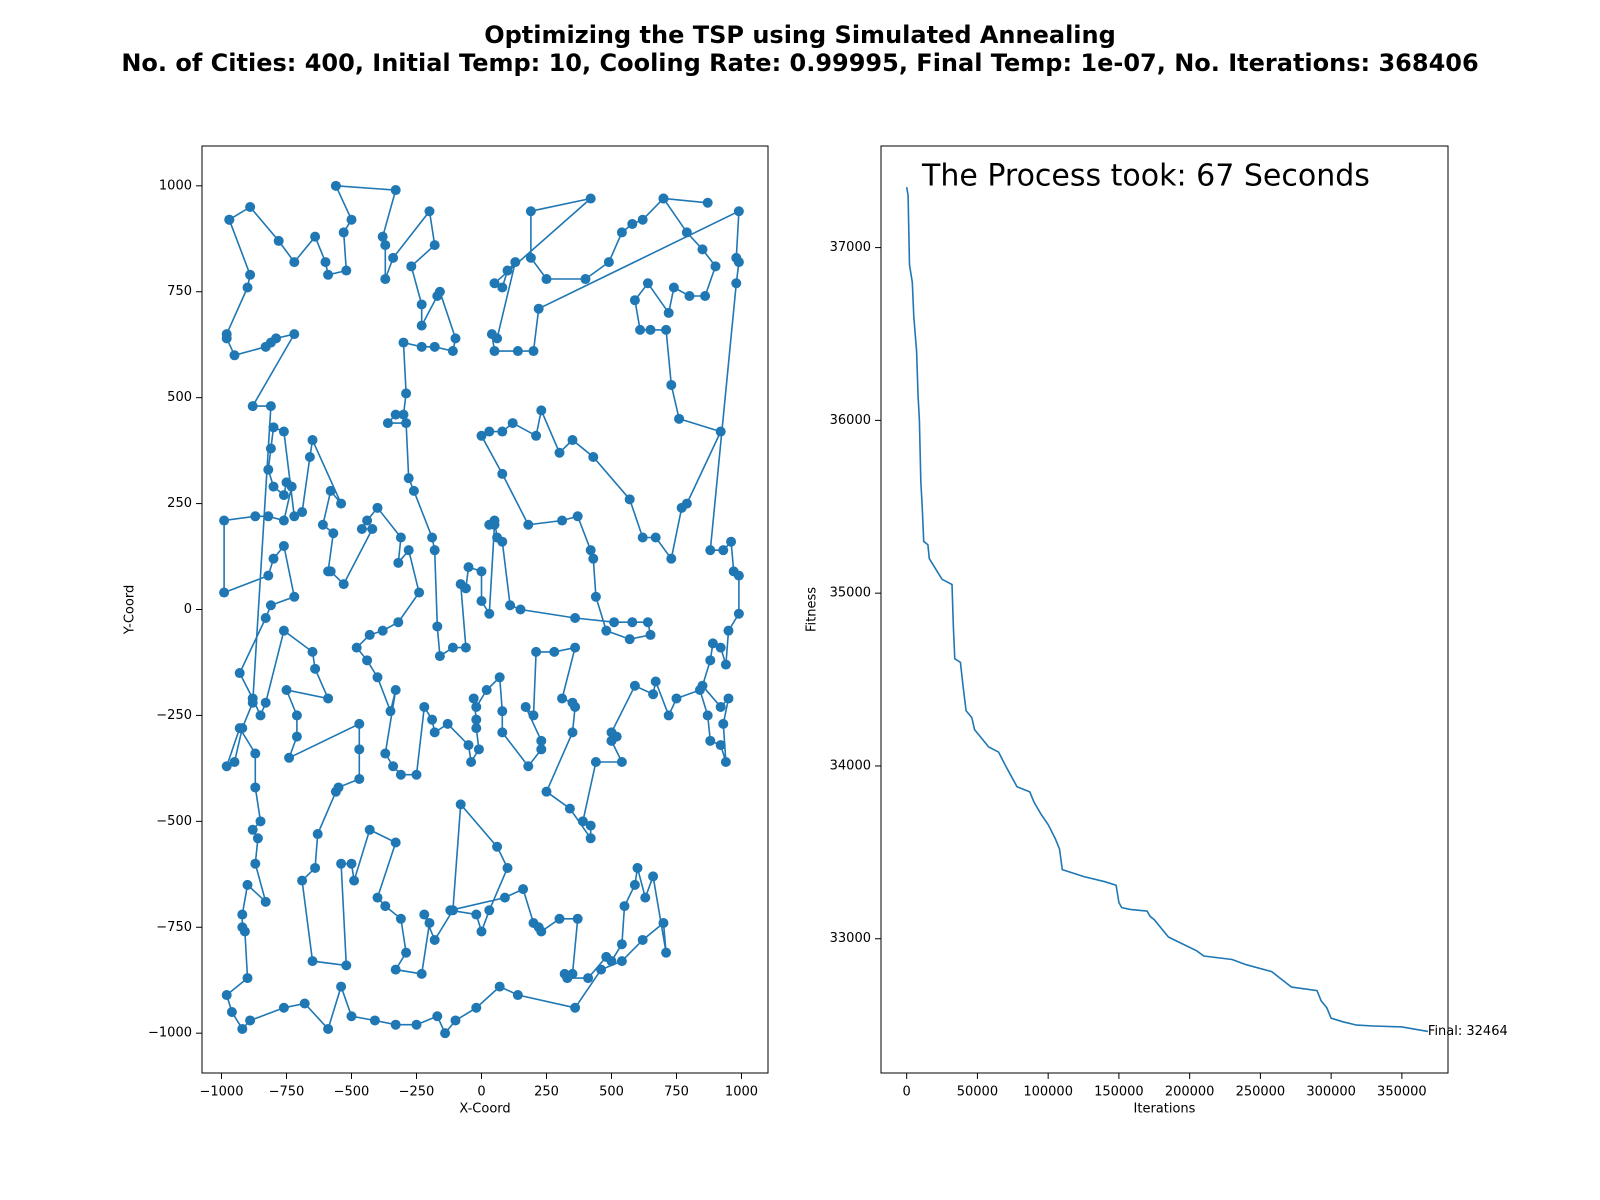 The width and height of the screenshot is (1600, 1200). What do you see at coordinates (222, 1092) in the screenshot?
I see `x-tick-label: −1000` at bounding box center [222, 1092].